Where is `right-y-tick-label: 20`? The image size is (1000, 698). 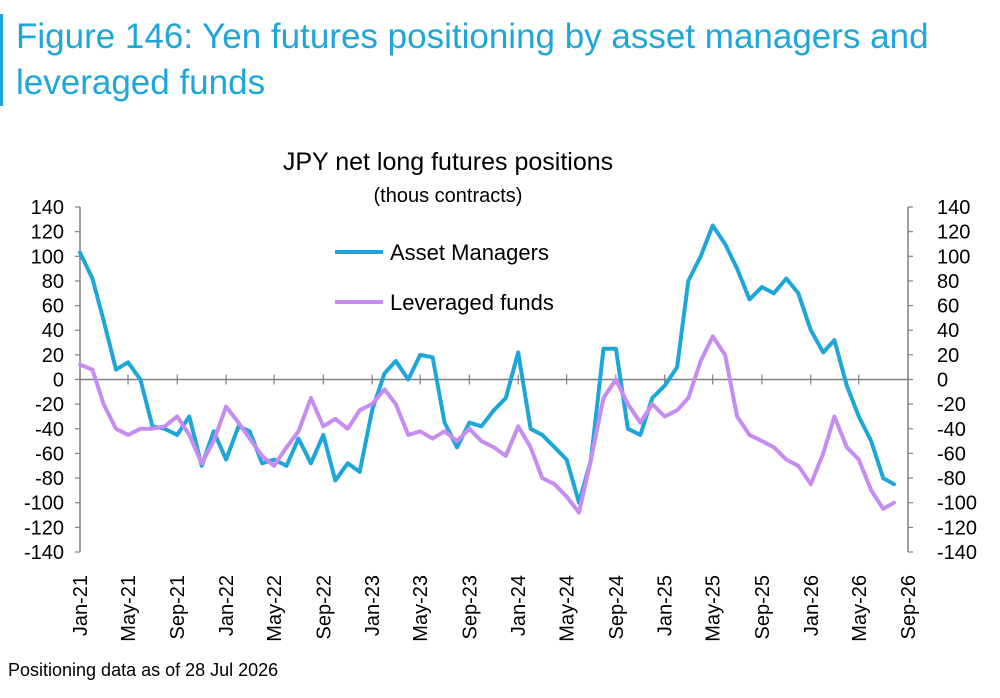 right-y-tick-label: 20 is located at coordinates (948, 356).